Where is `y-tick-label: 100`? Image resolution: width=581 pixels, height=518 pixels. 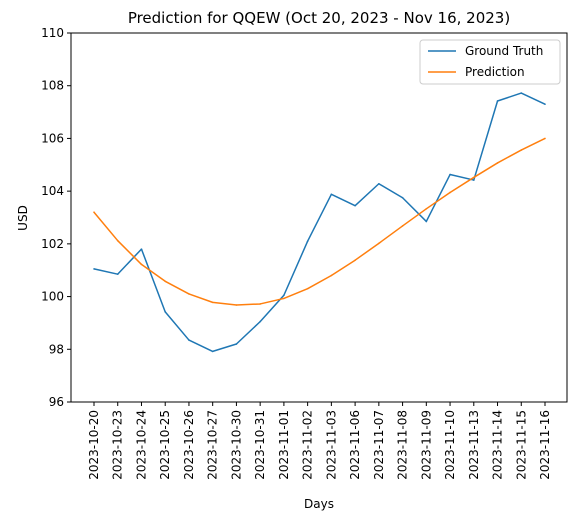
y-tick-label: 100 is located at coordinates (52, 297).